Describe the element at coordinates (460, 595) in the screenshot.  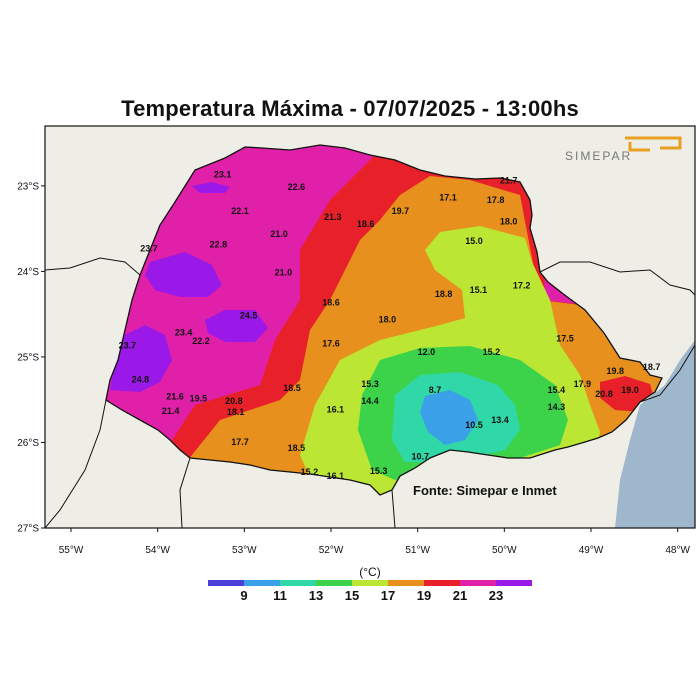
I see `colorbar-label: 21` at that location.